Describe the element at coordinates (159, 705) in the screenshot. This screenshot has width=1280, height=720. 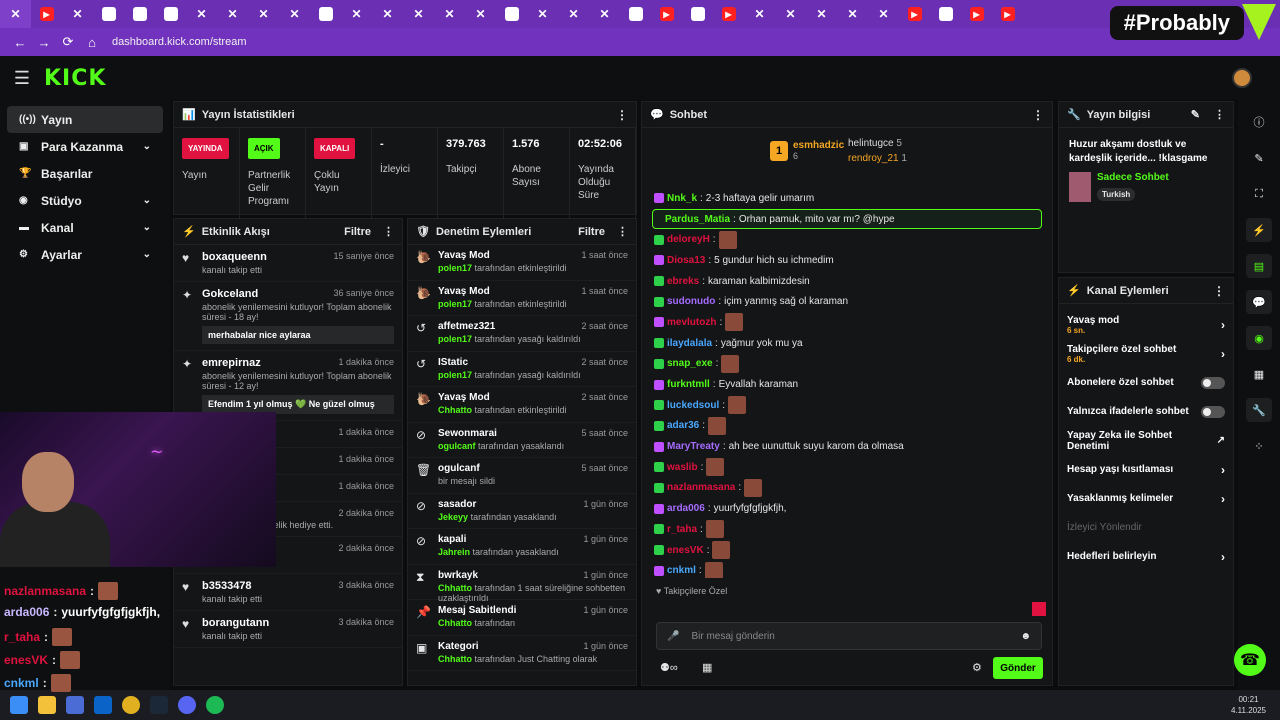
I see `steam-icon` at that location.